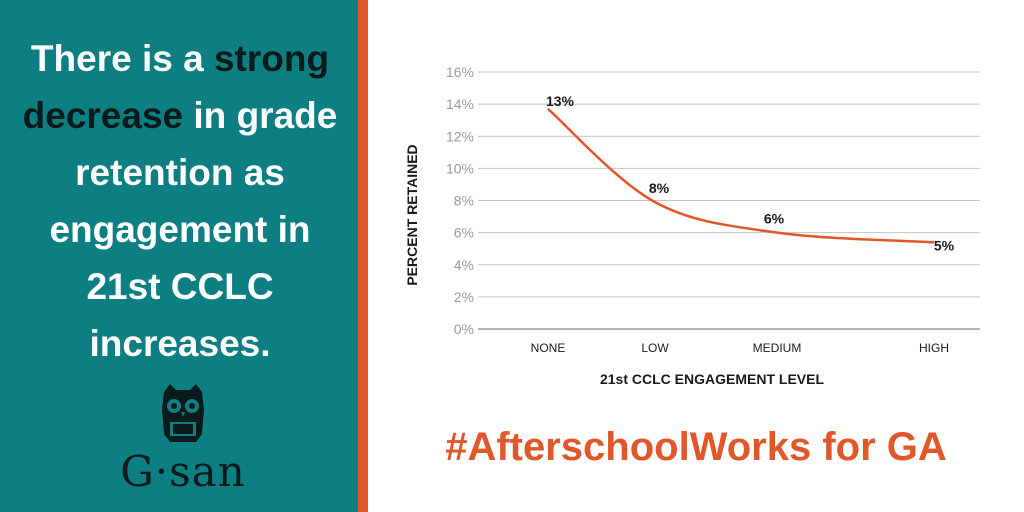 The width and height of the screenshot is (1024, 512). I want to click on y-tick-label: 10%, so click(460, 168).